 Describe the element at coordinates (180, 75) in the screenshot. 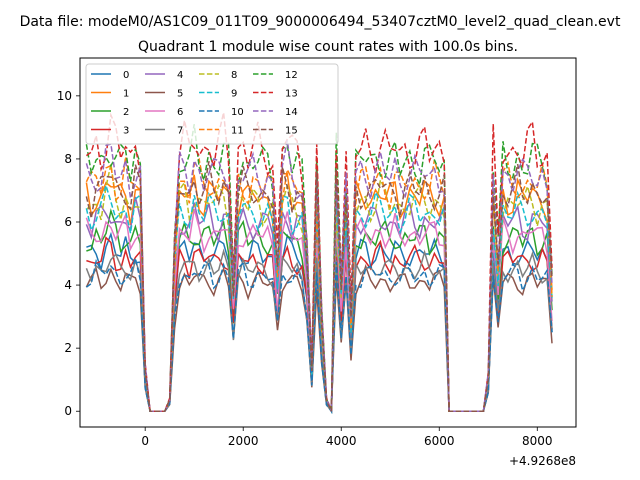

I see `legend-label-4: 4` at that location.